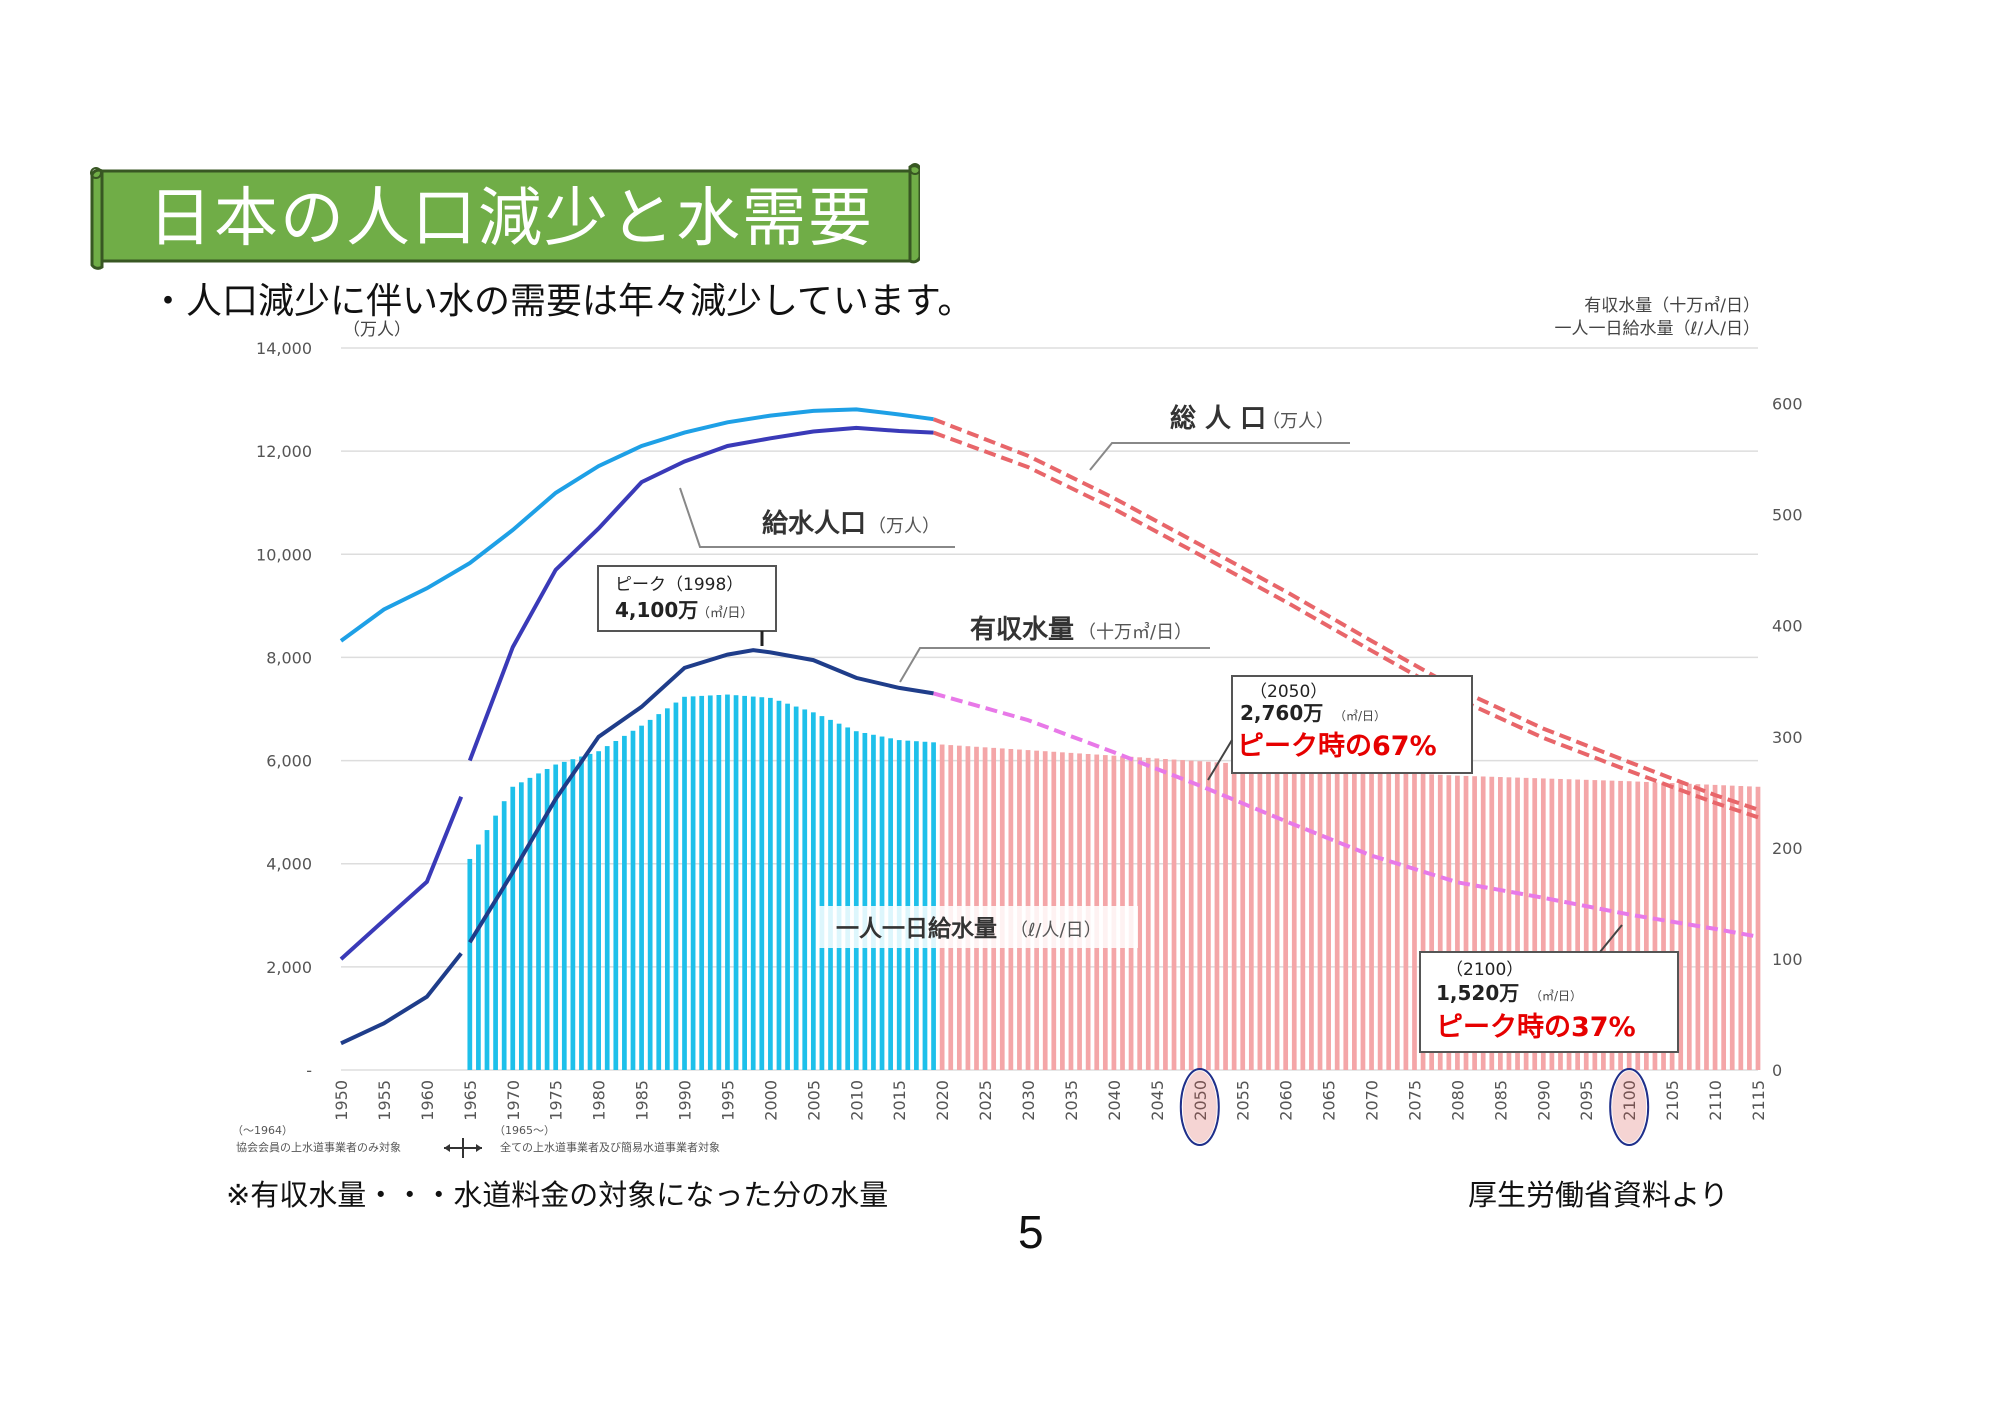  Describe the element at coordinates (1500, 1100) in the screenshot. I see `x-tick-label: 2085` at that location.